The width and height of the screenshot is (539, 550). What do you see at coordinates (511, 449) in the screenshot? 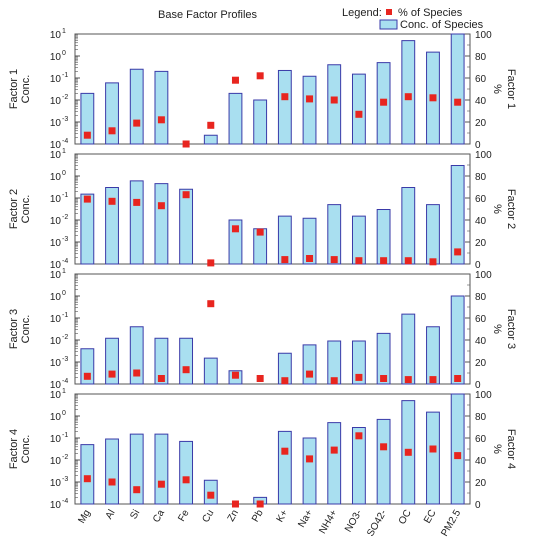
I see `right-axis-label: Factor 4` at bounding box center [511, 449].